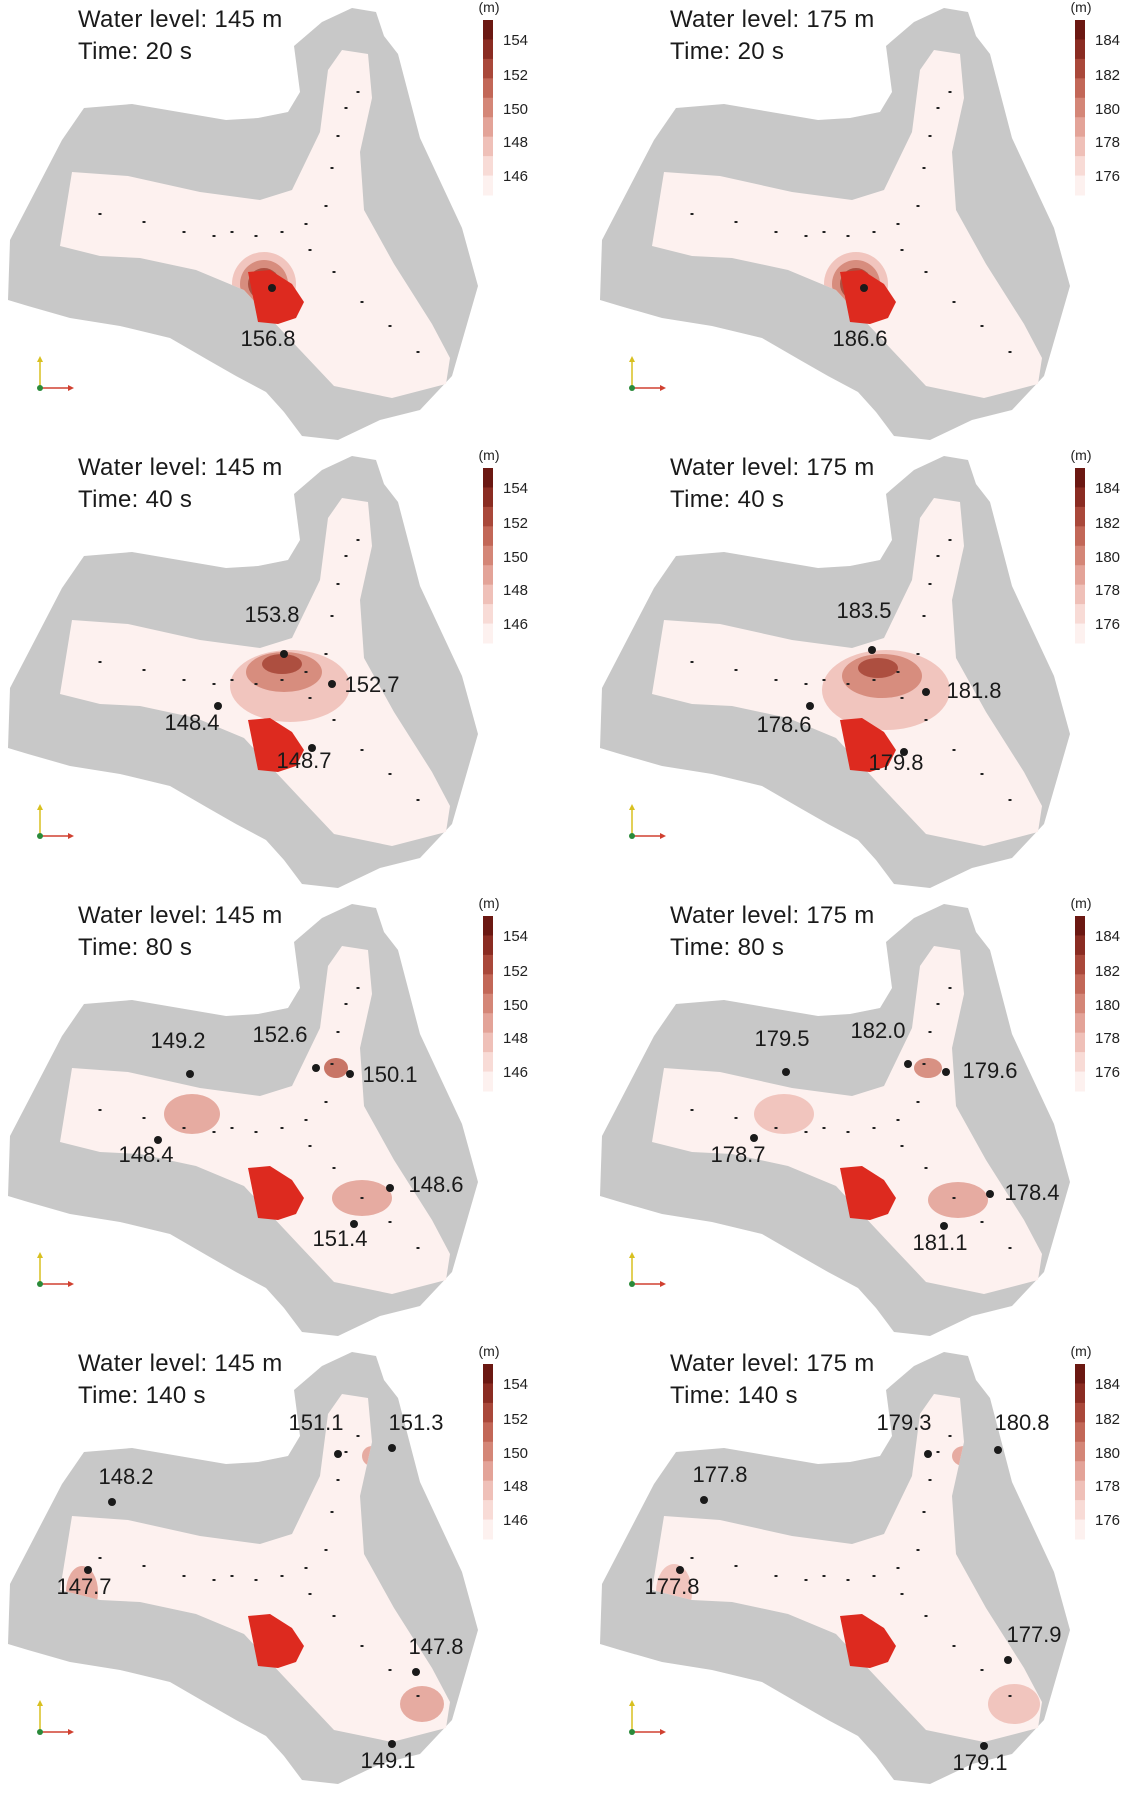  Describe the element at coordinates (1107, 971) in the screenshot. I see `colorbar-tick-label: 182` at that location.